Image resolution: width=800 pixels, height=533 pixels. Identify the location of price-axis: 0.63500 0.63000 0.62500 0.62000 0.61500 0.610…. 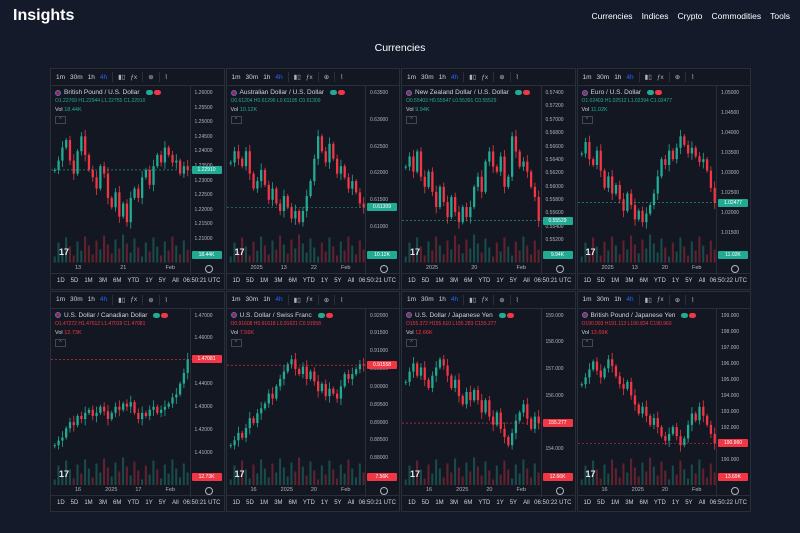
(382, 180).